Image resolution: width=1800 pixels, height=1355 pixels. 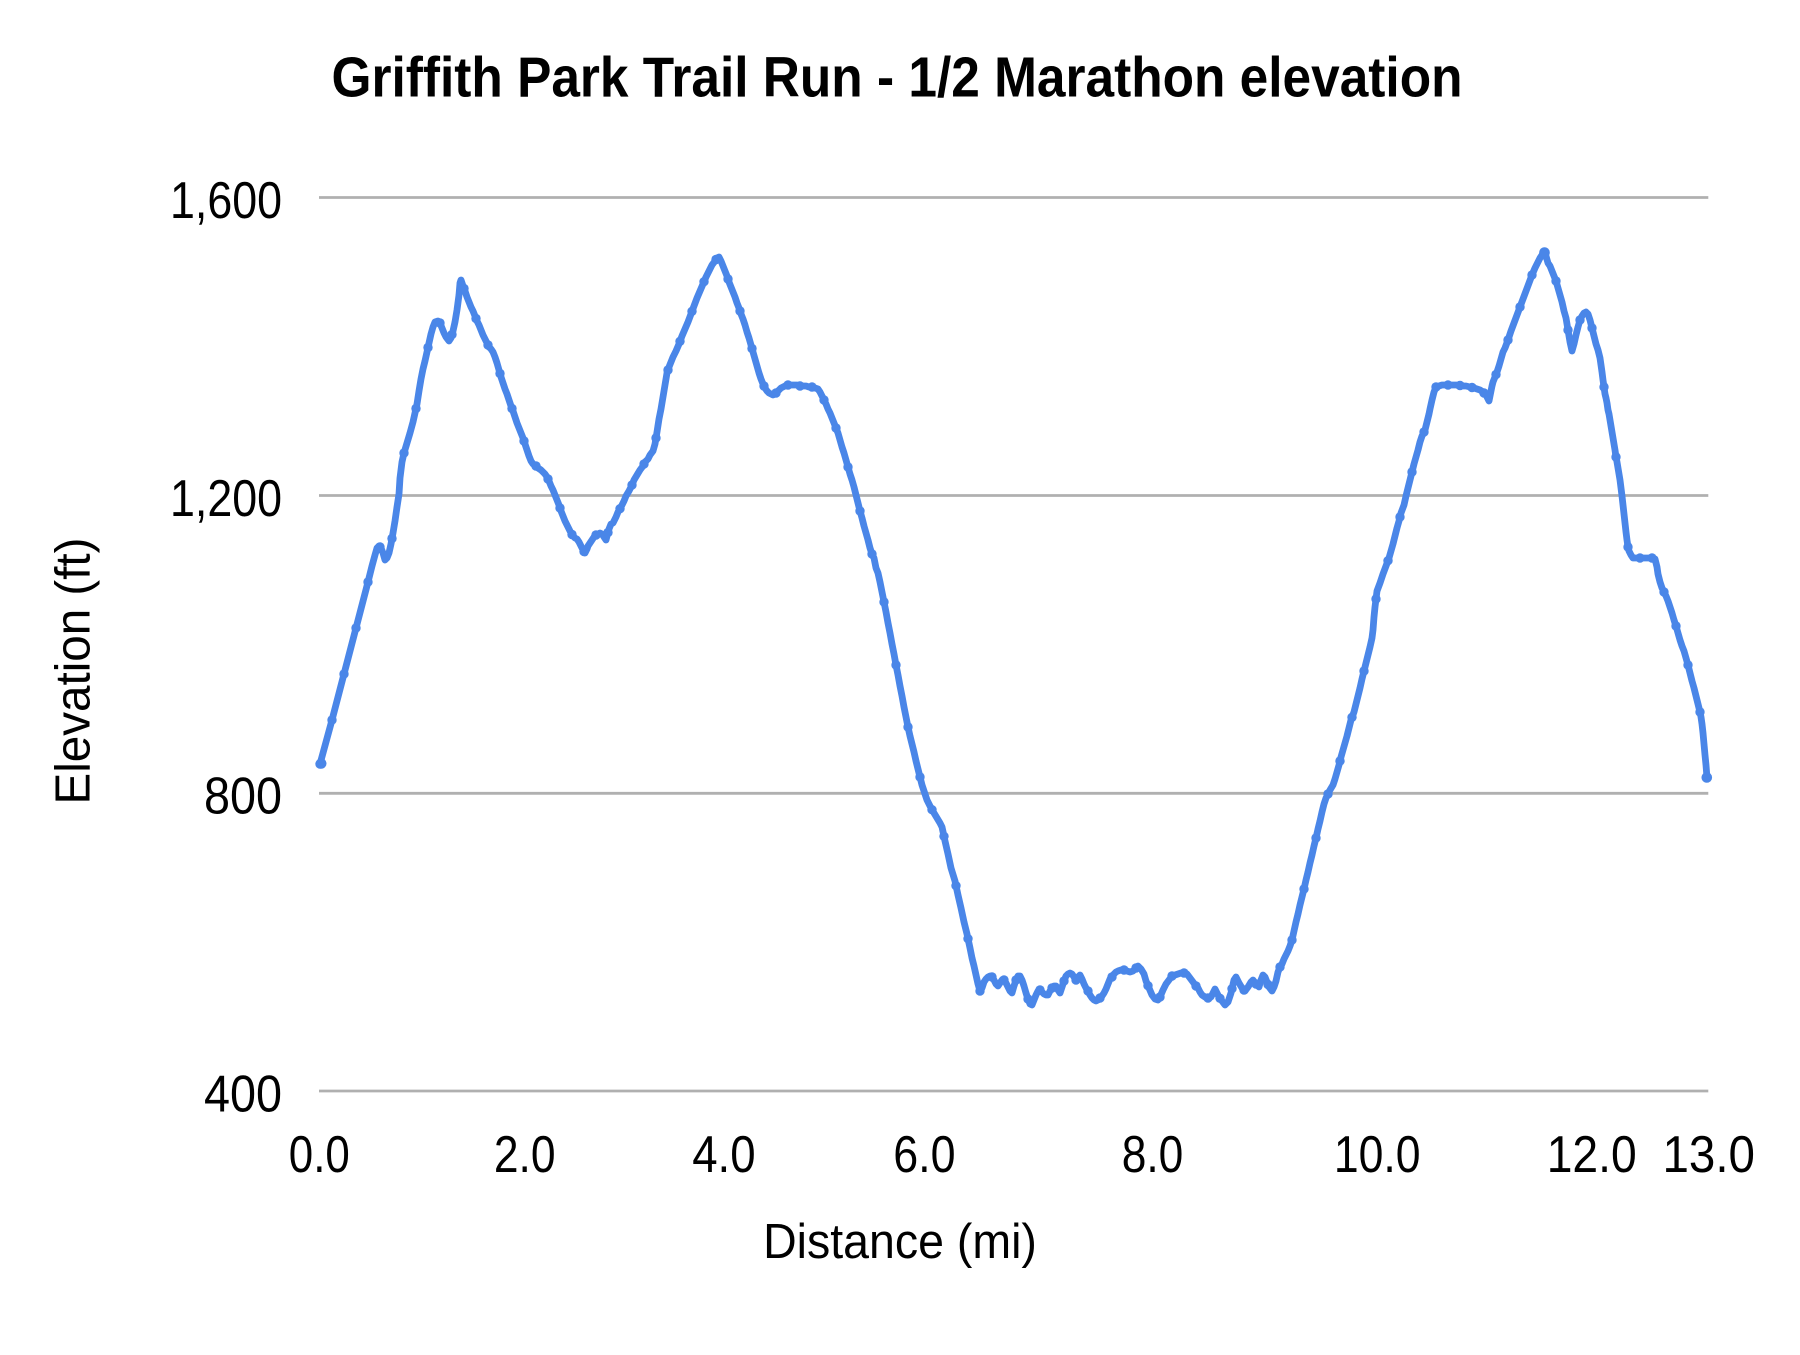 I want to click on svg-text: 400, so click(x=243, y=1094).